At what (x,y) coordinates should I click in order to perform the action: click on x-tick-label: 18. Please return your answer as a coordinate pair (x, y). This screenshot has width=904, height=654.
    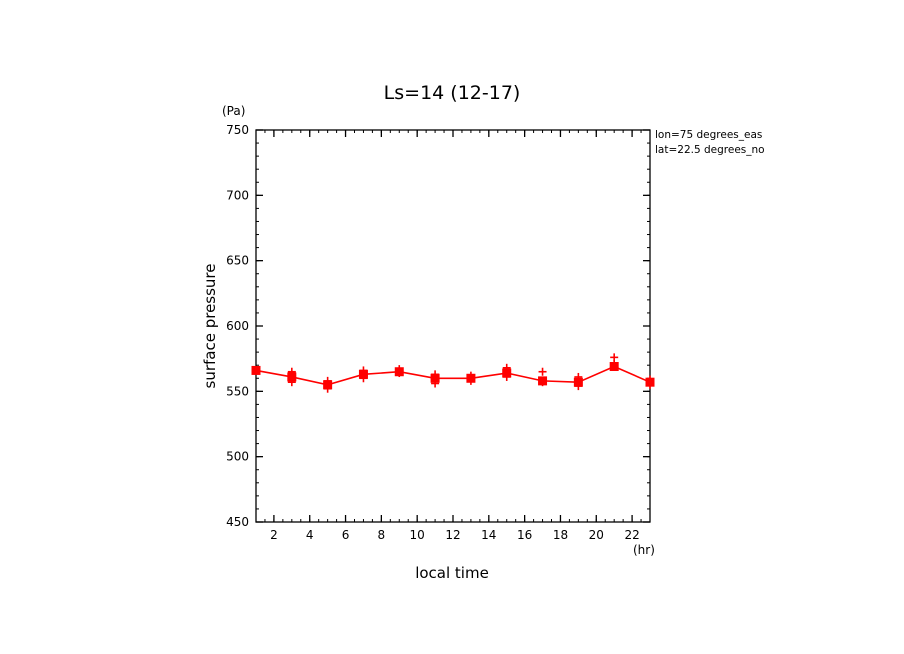
    Looking at the image, I should click on (560, 535).